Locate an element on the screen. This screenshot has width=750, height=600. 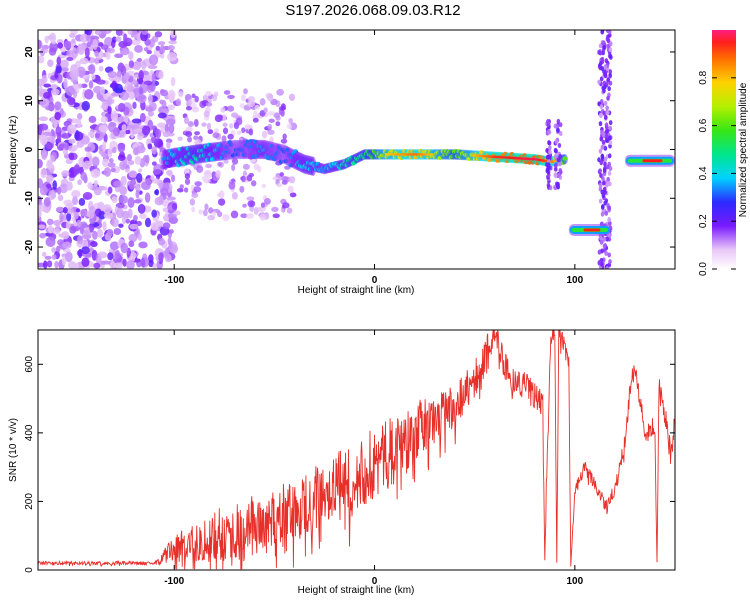
y-tick-label: -10 is located at coordinates (29, 198).